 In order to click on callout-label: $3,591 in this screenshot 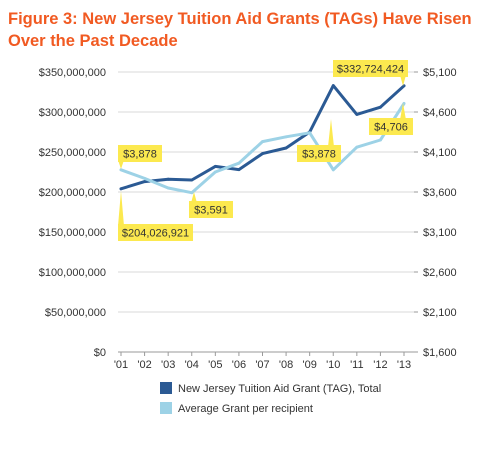, I will do `click(211, 211)`.